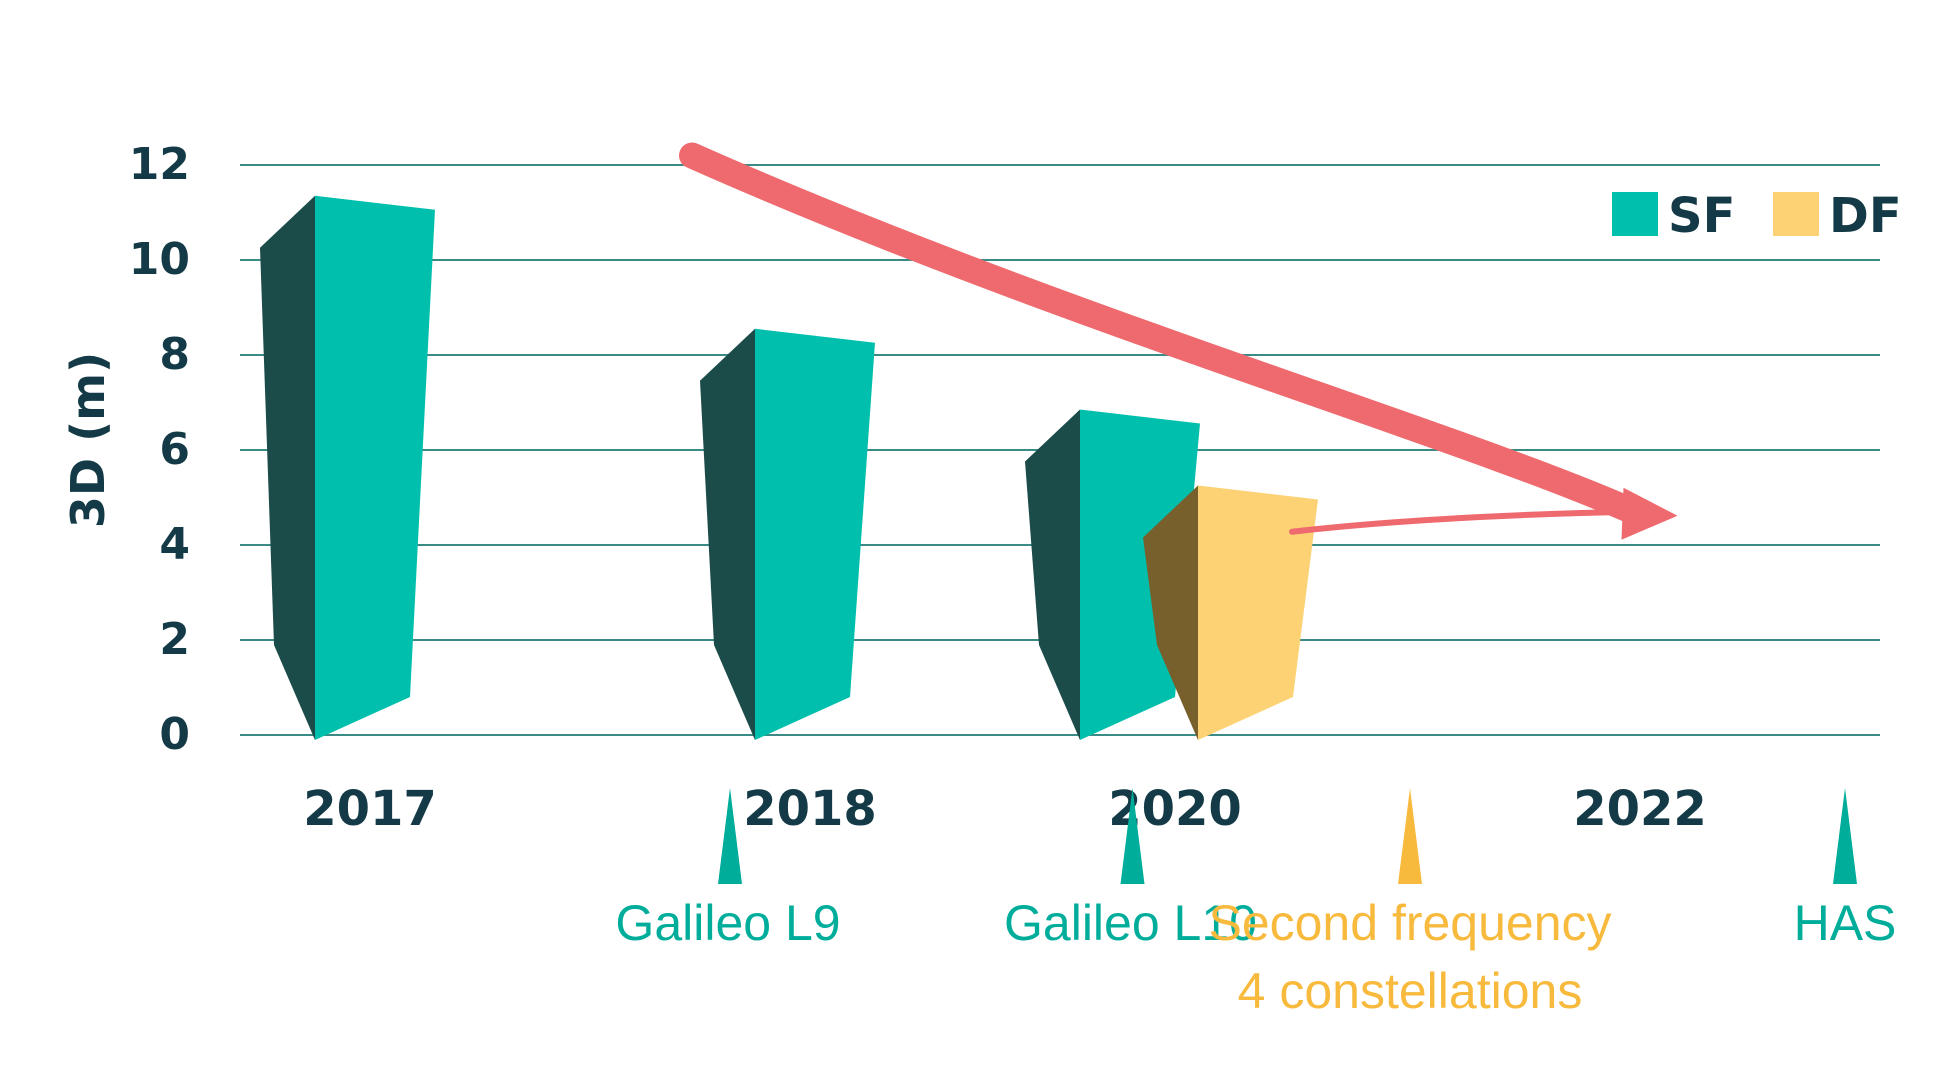 This screenshot has height=1080, width=1953. I want to click on y-axis-ticks: 0 2 4 6 8 10 12, so click(159, 449).